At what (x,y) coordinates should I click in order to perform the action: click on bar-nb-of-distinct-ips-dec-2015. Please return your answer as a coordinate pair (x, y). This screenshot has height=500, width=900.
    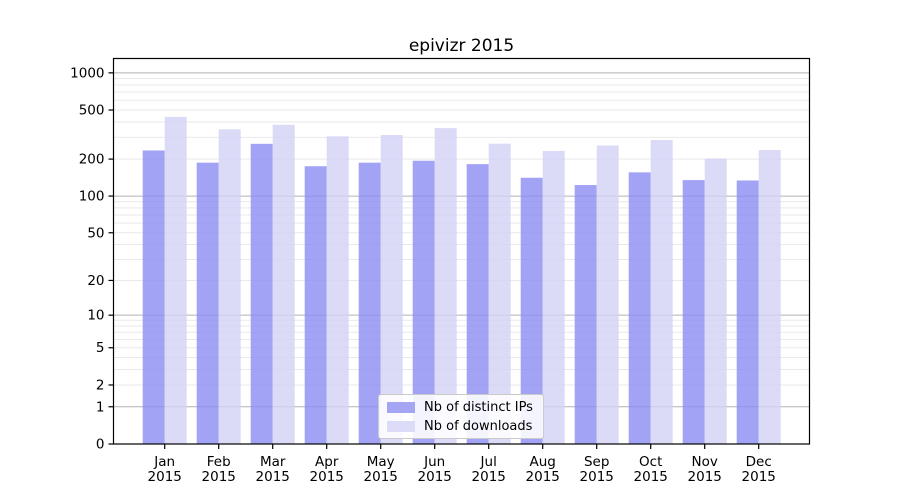
    Looking at the image, I should click on (747, 312).